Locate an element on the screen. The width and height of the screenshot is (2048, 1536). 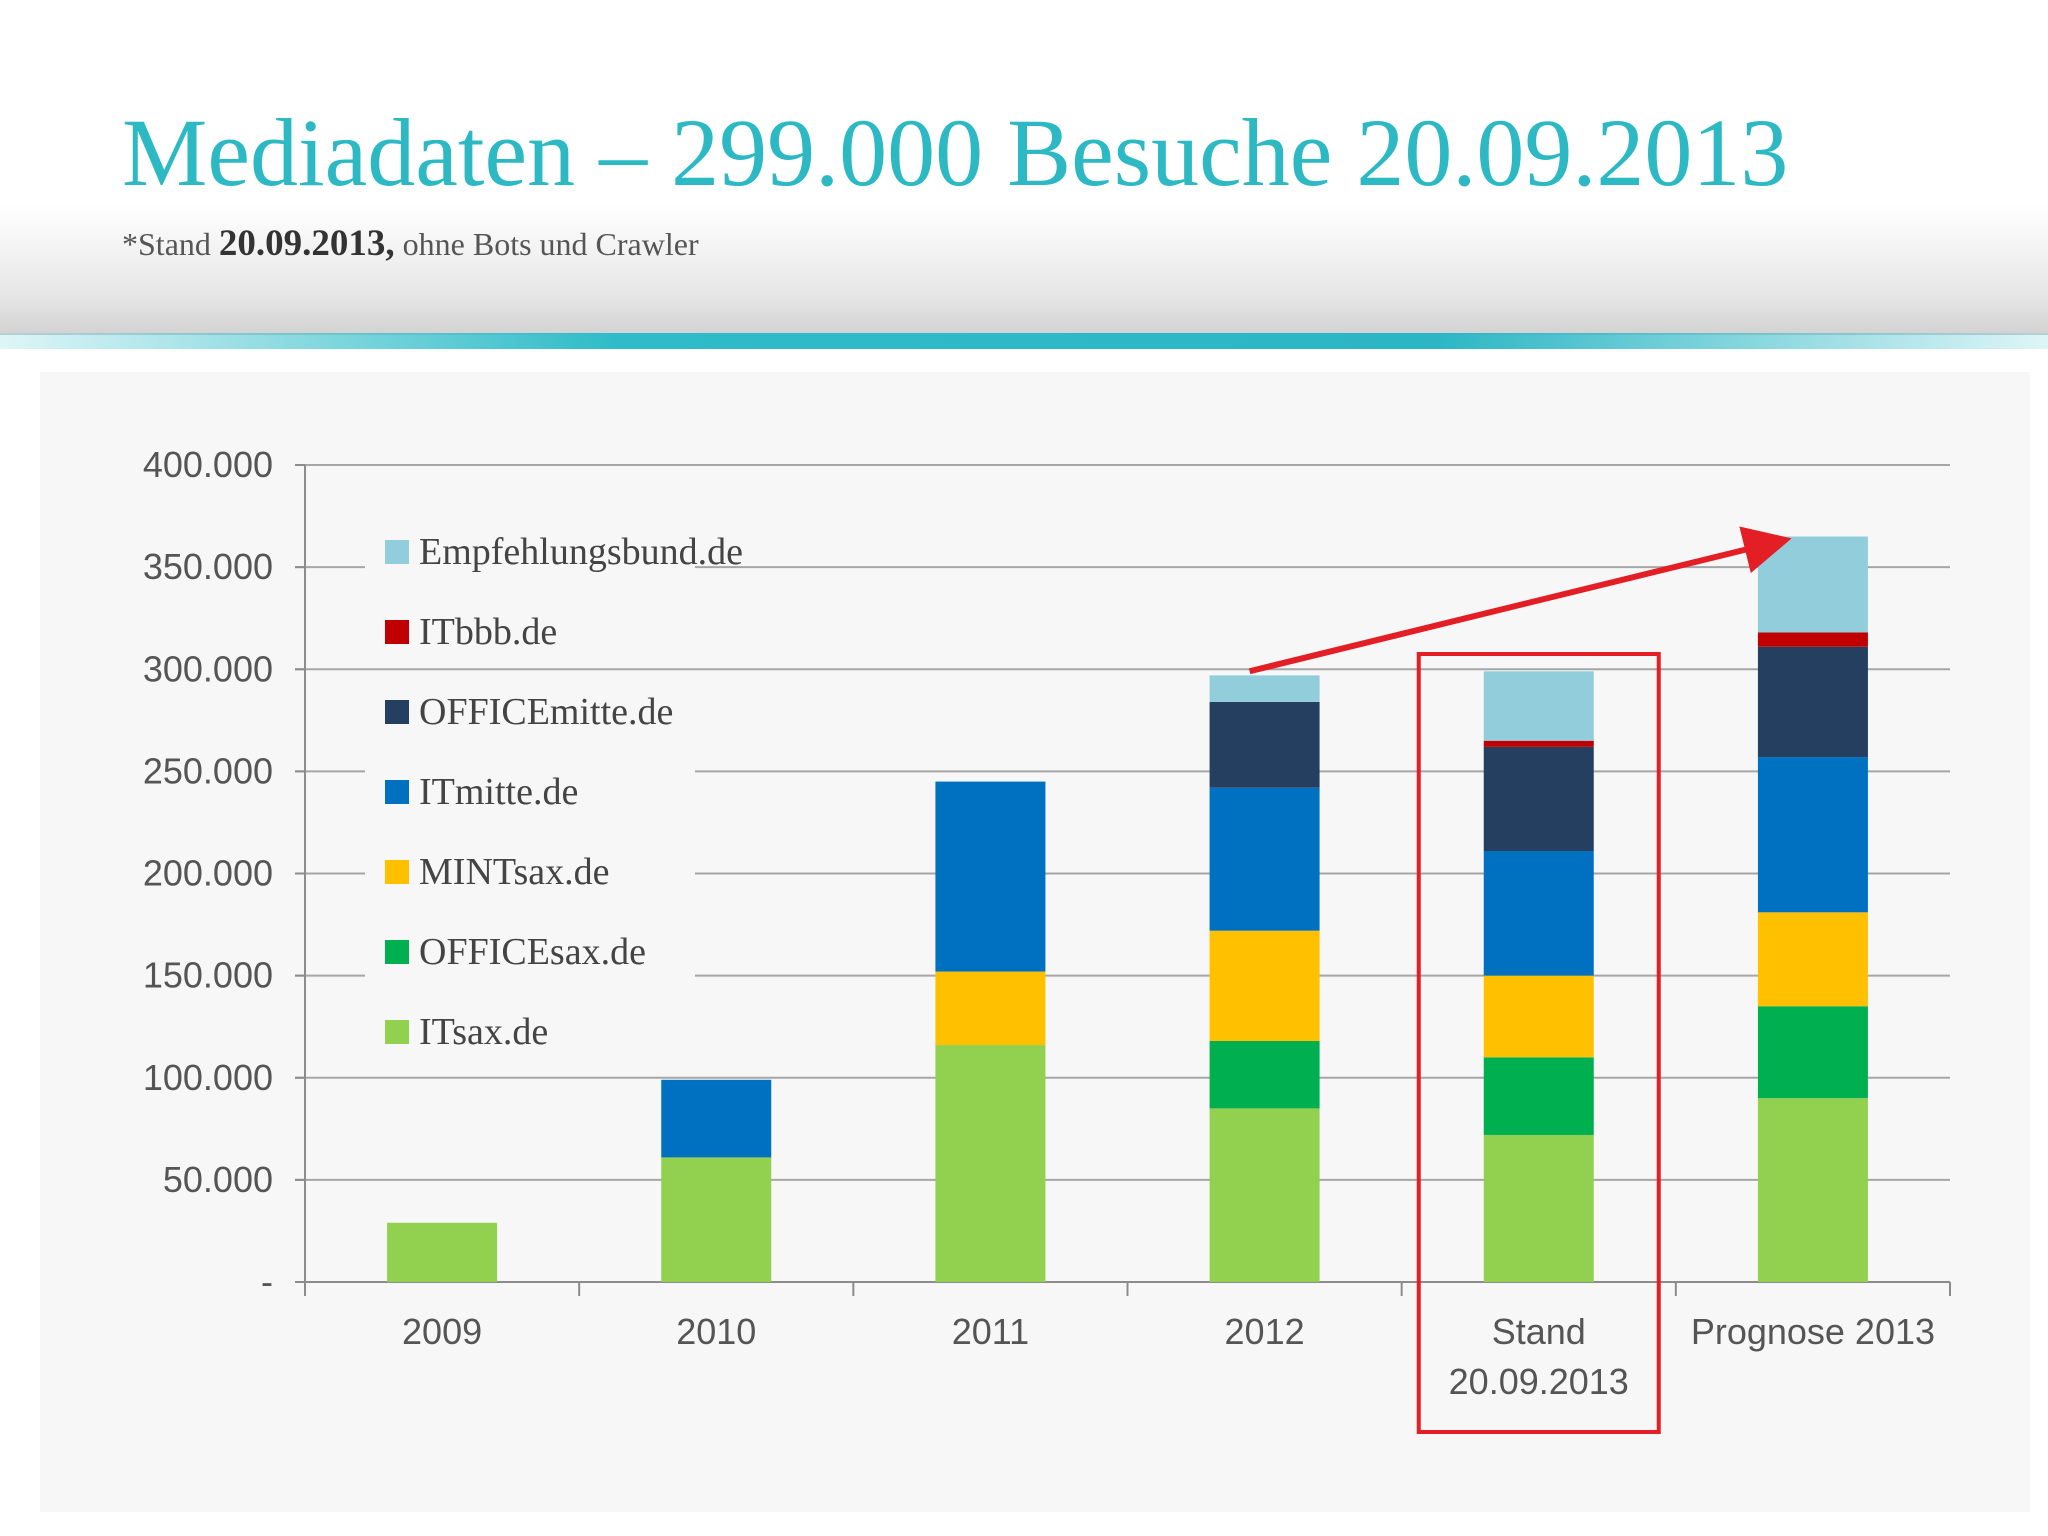
trend-arrow is located at coordinates (1520, 600).